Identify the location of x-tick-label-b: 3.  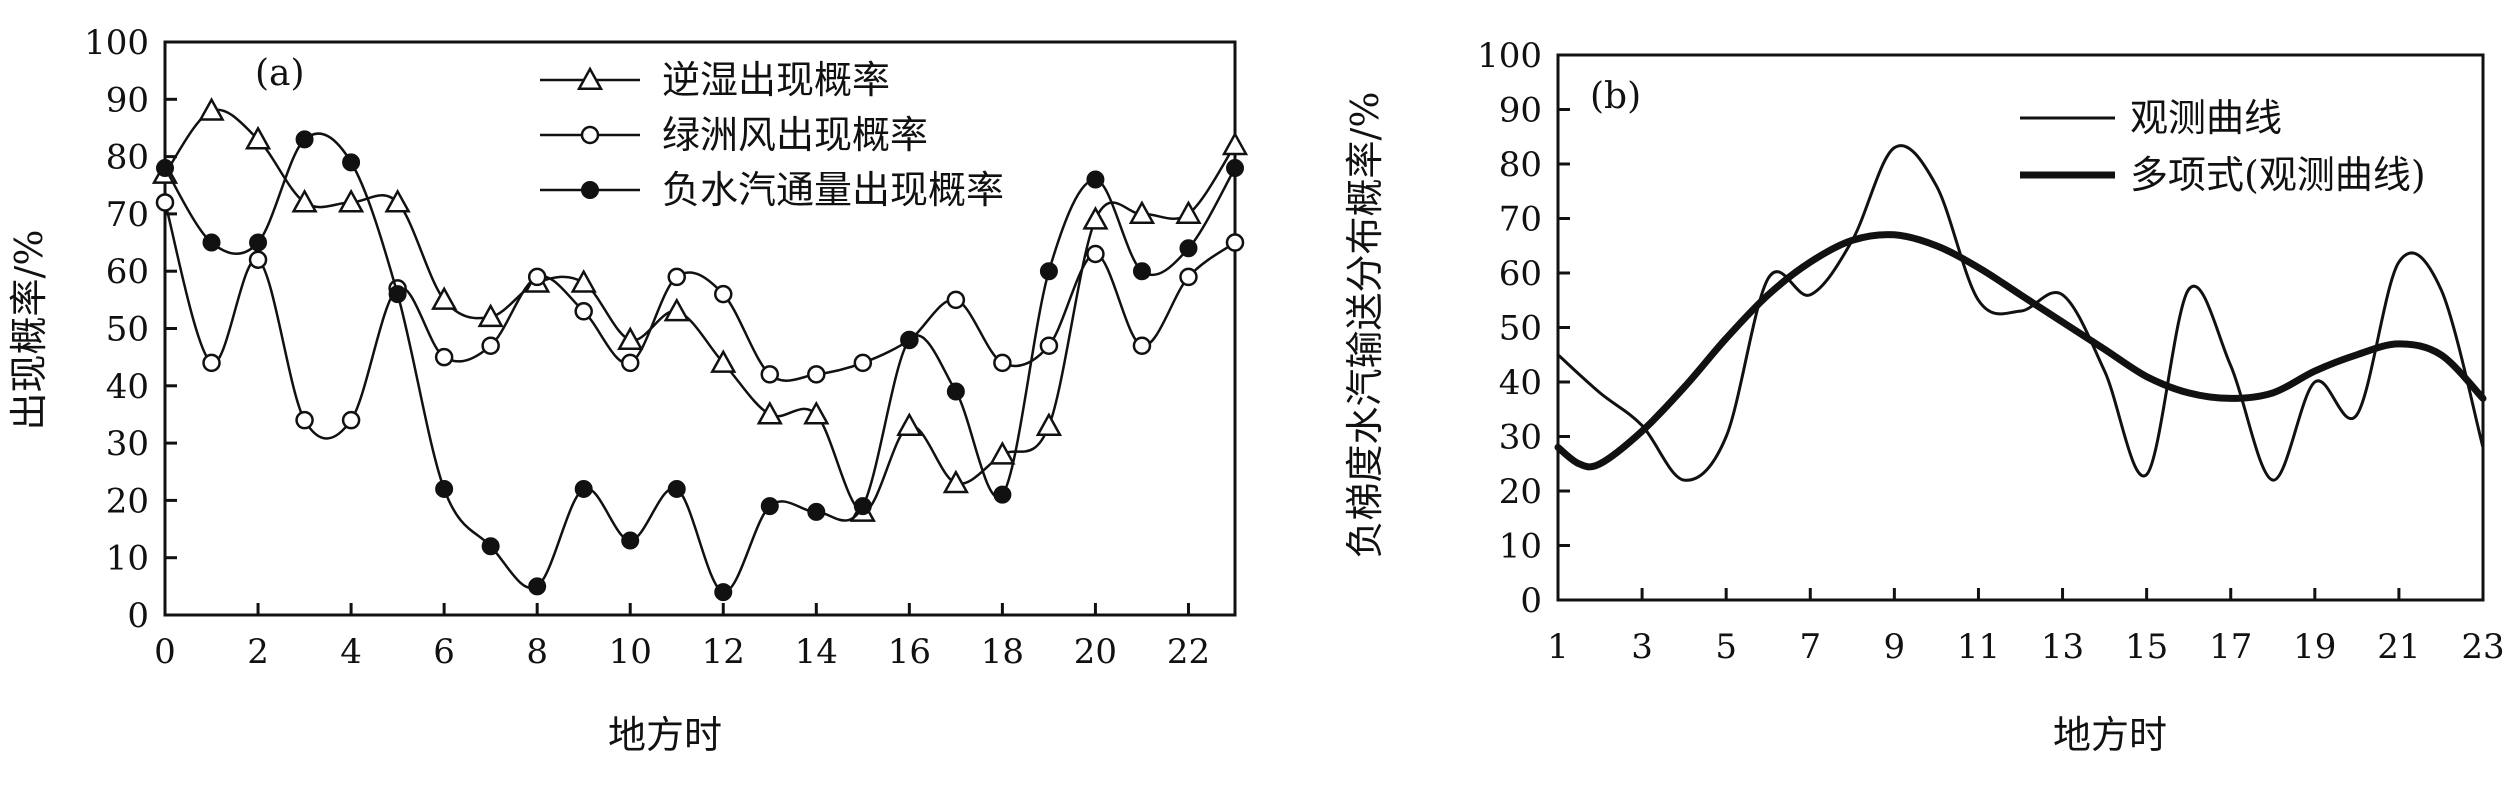
(1642, 647).